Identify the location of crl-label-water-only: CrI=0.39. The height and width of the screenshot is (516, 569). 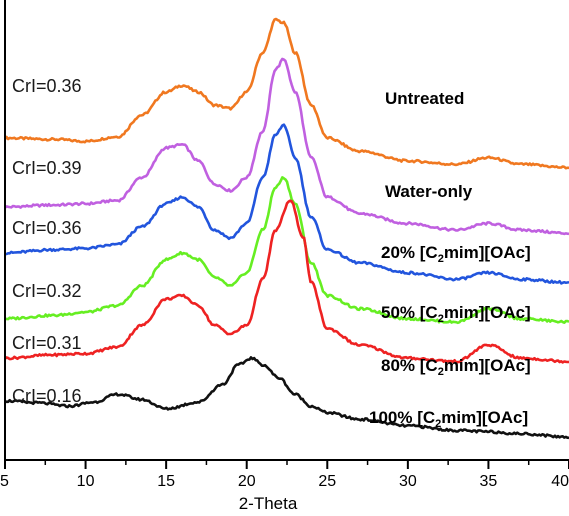
(47, 168).